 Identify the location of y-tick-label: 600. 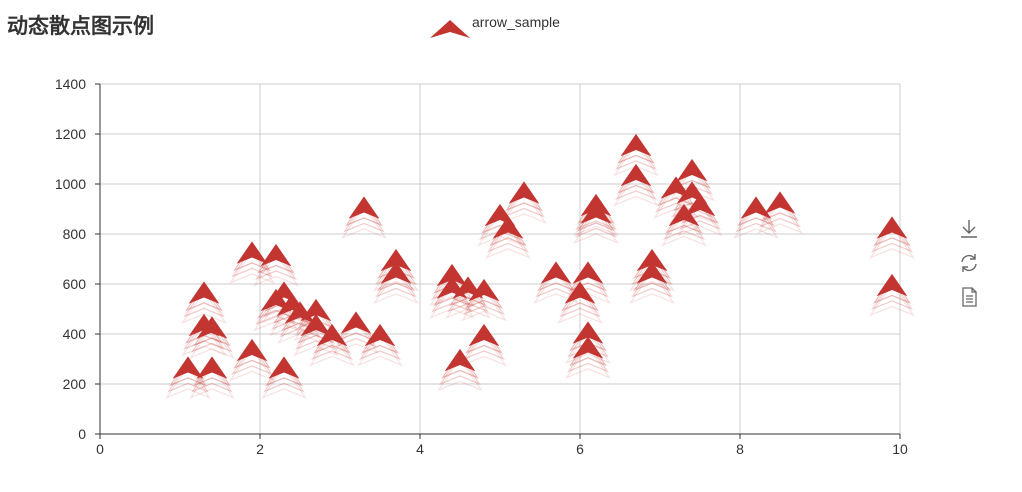
(75, 284).